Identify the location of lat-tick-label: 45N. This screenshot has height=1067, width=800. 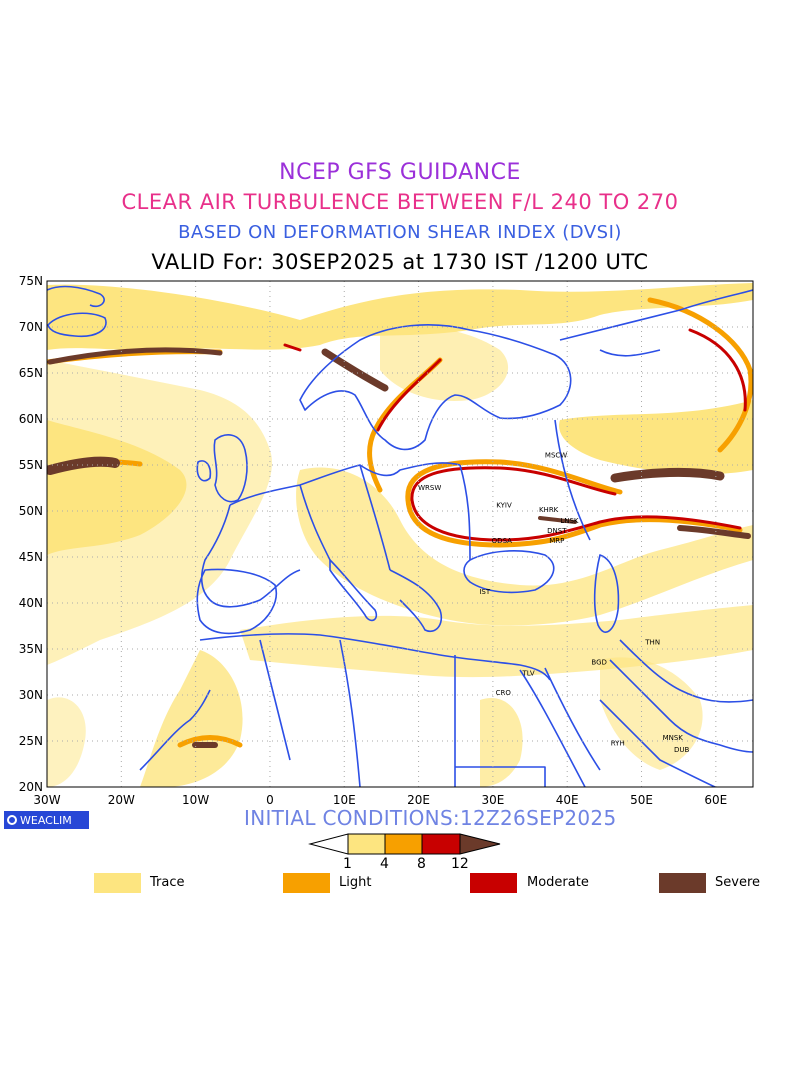
(31, 557).